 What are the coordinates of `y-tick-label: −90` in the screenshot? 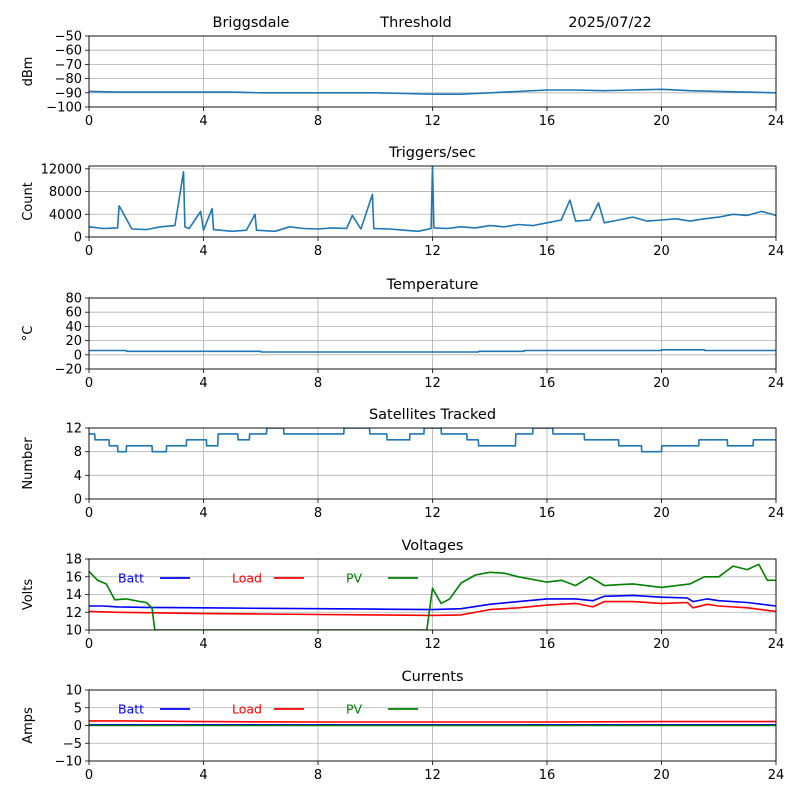 It's located at (68, 93).